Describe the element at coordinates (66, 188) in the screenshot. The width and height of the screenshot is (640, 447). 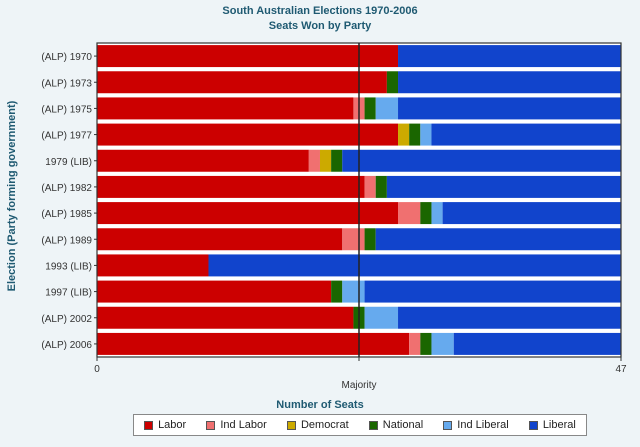
I see `y-tick-label: (ALP) 1982` at that location.